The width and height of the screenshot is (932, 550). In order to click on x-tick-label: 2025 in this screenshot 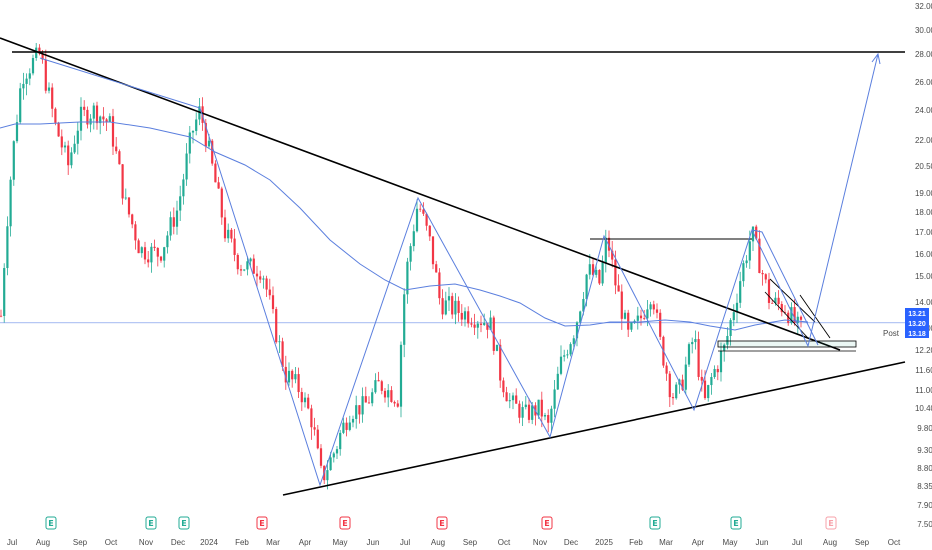, I will do `click(604, 542)`.